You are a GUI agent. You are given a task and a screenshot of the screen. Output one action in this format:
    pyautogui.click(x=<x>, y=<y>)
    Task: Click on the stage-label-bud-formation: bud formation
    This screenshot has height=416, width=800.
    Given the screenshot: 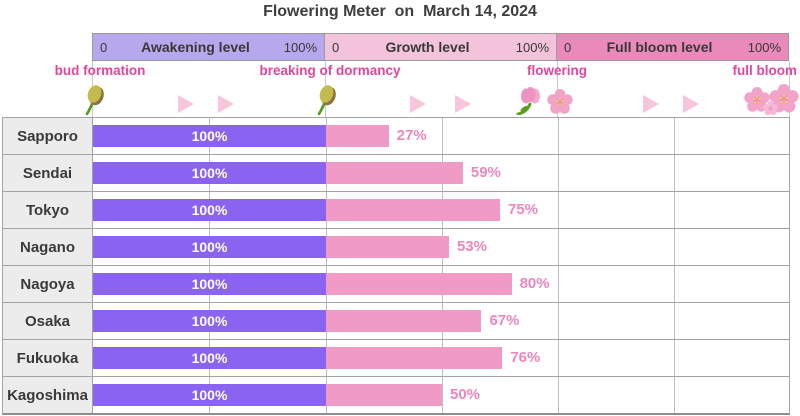 What is the action you would take?
    pyautogui.click(x=100, y=70)
    